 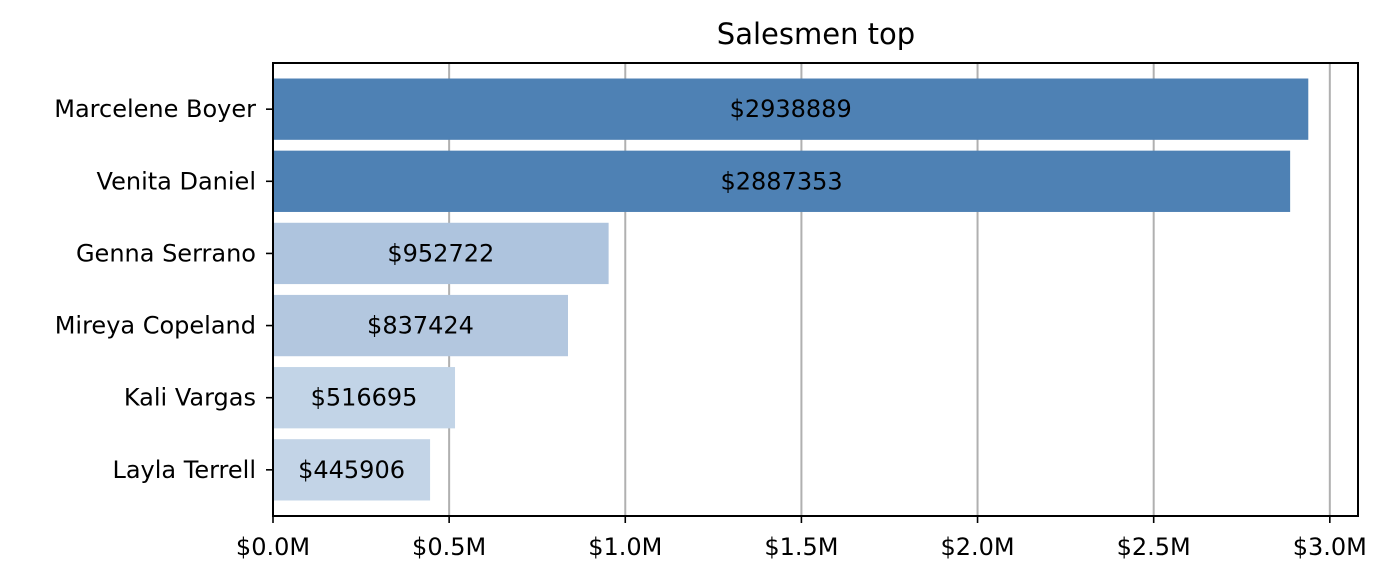 I want to click on chart-title: Salesmen top, so click(x=816, y=34).